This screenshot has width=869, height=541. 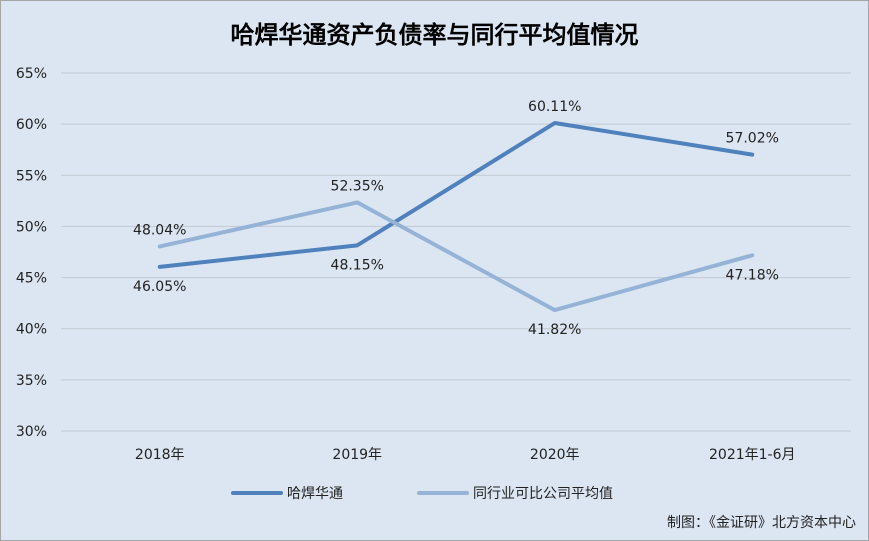 What do you see at coordinates (357, 186) in the screenshot?
I see `data-label: 52.35%` at bounding box center [357, 186].